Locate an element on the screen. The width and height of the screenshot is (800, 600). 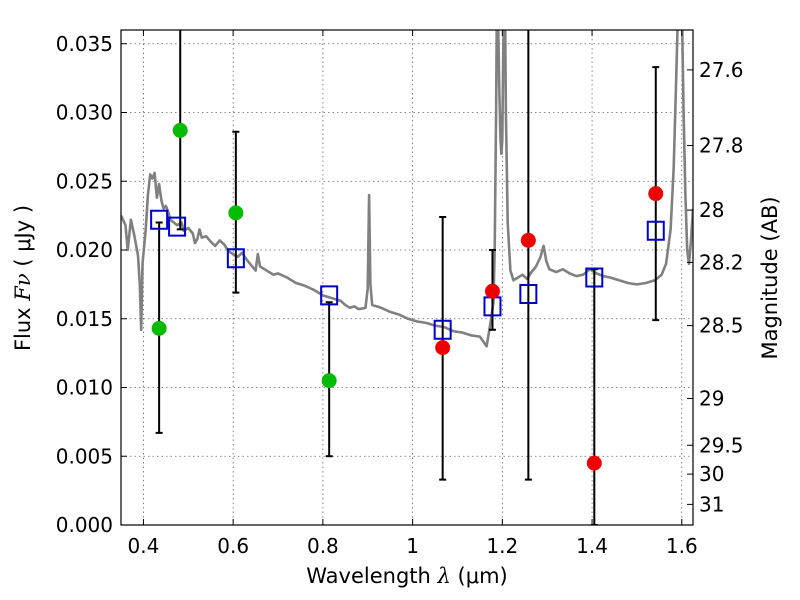
y-tick-label: 0.025 is located at coordinates (84, 181).